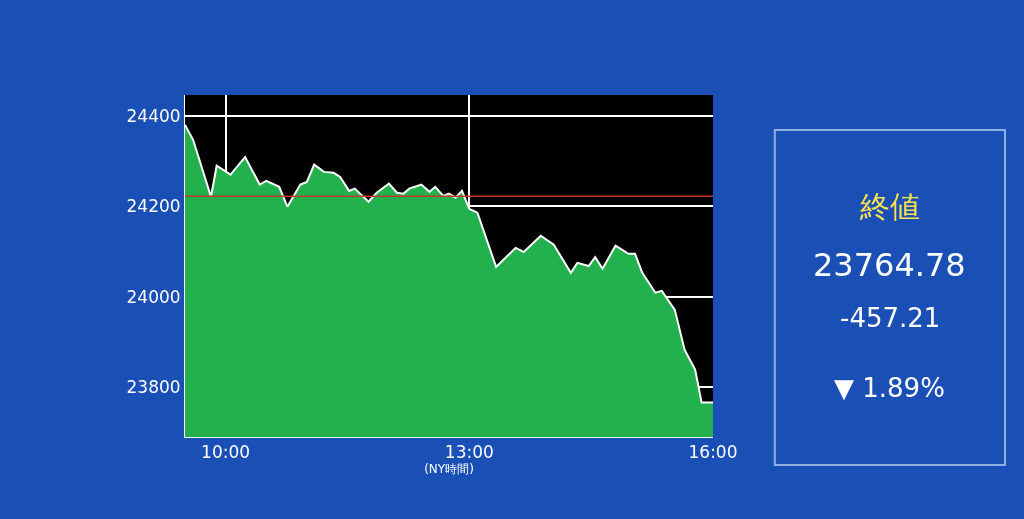  I want to click on text: 終値, so click(889, 206).